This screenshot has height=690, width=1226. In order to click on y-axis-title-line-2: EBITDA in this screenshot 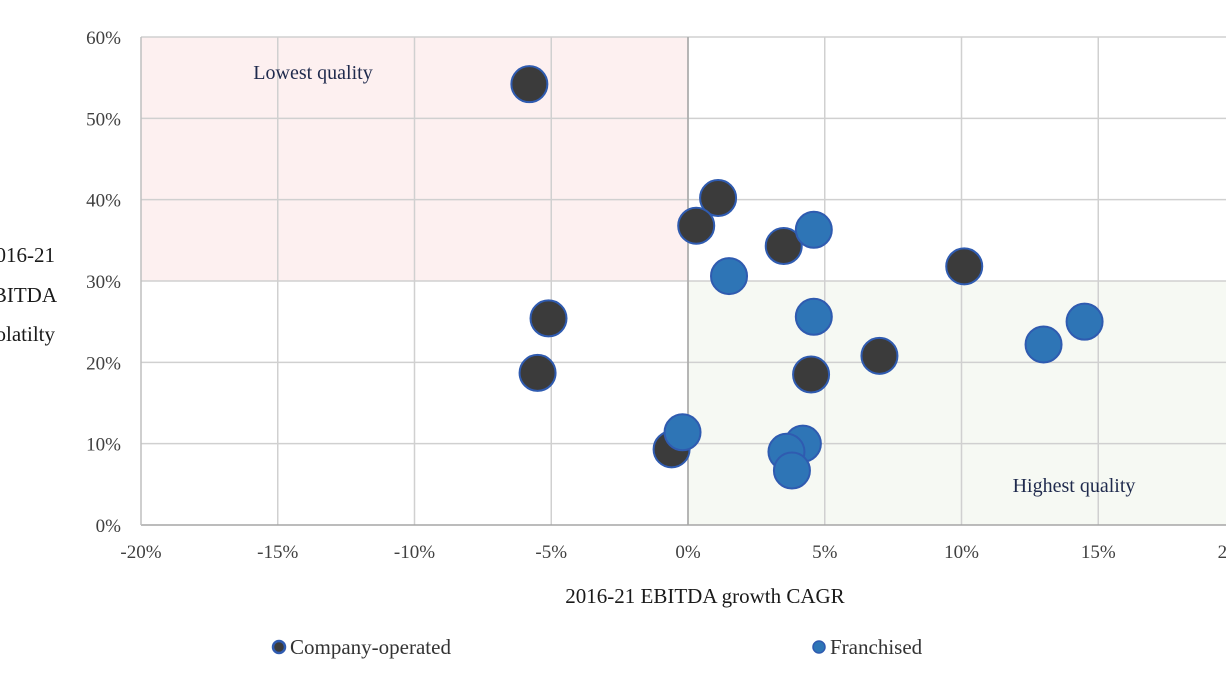, I will do `click(29, 295)`.